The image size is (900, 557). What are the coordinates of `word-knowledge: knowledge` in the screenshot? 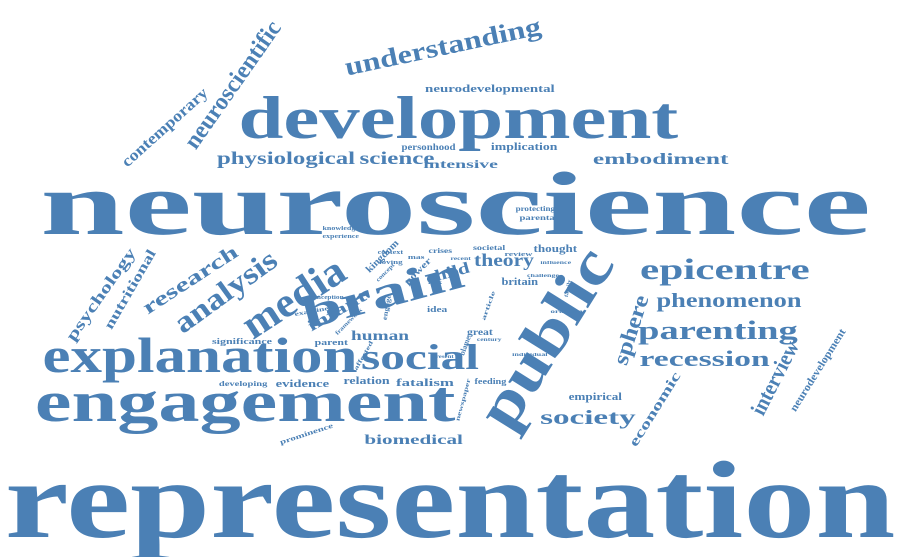 It's located at (340, 229).